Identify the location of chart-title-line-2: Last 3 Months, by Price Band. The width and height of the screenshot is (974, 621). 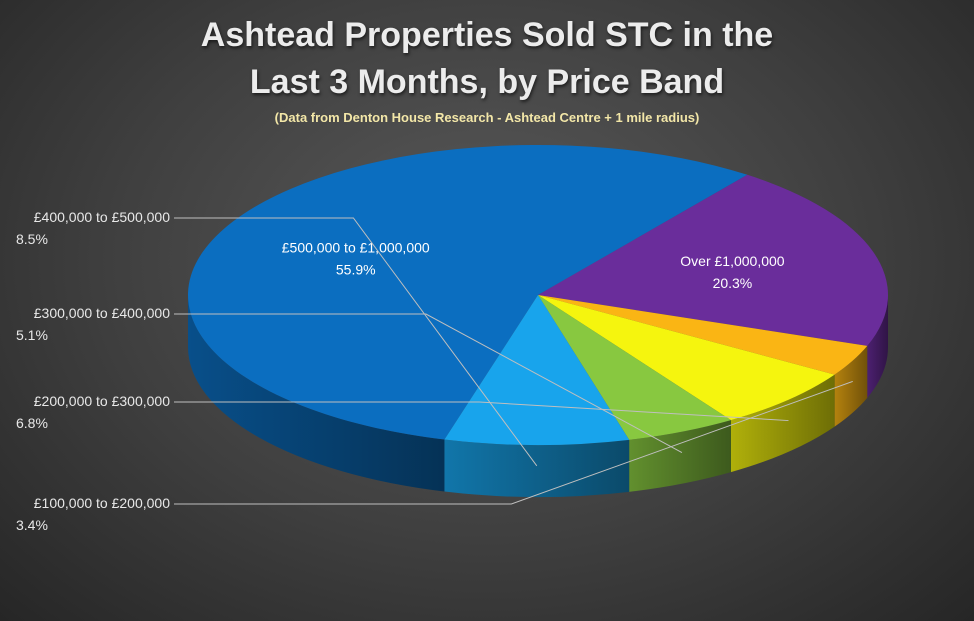
(487, 82).